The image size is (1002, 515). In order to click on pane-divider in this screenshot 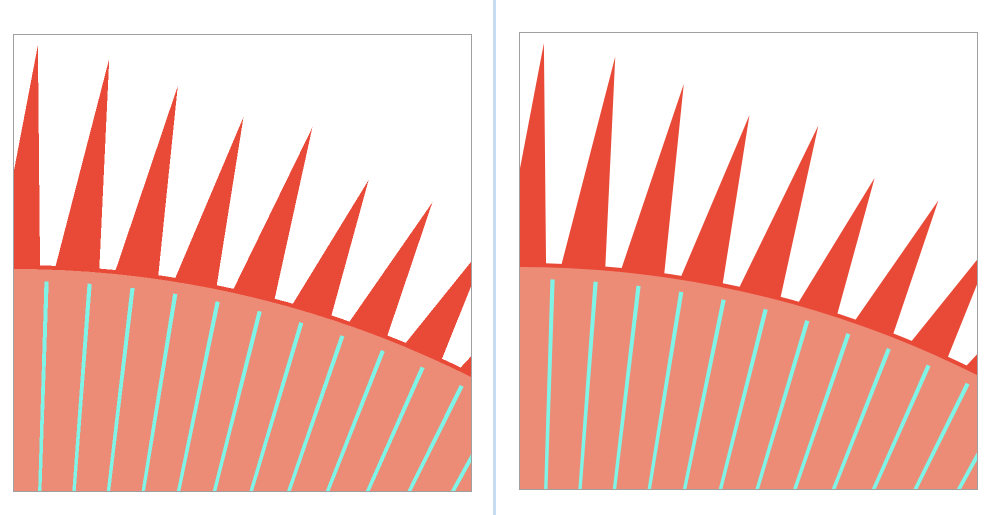, I will do `click(494, 257)`.